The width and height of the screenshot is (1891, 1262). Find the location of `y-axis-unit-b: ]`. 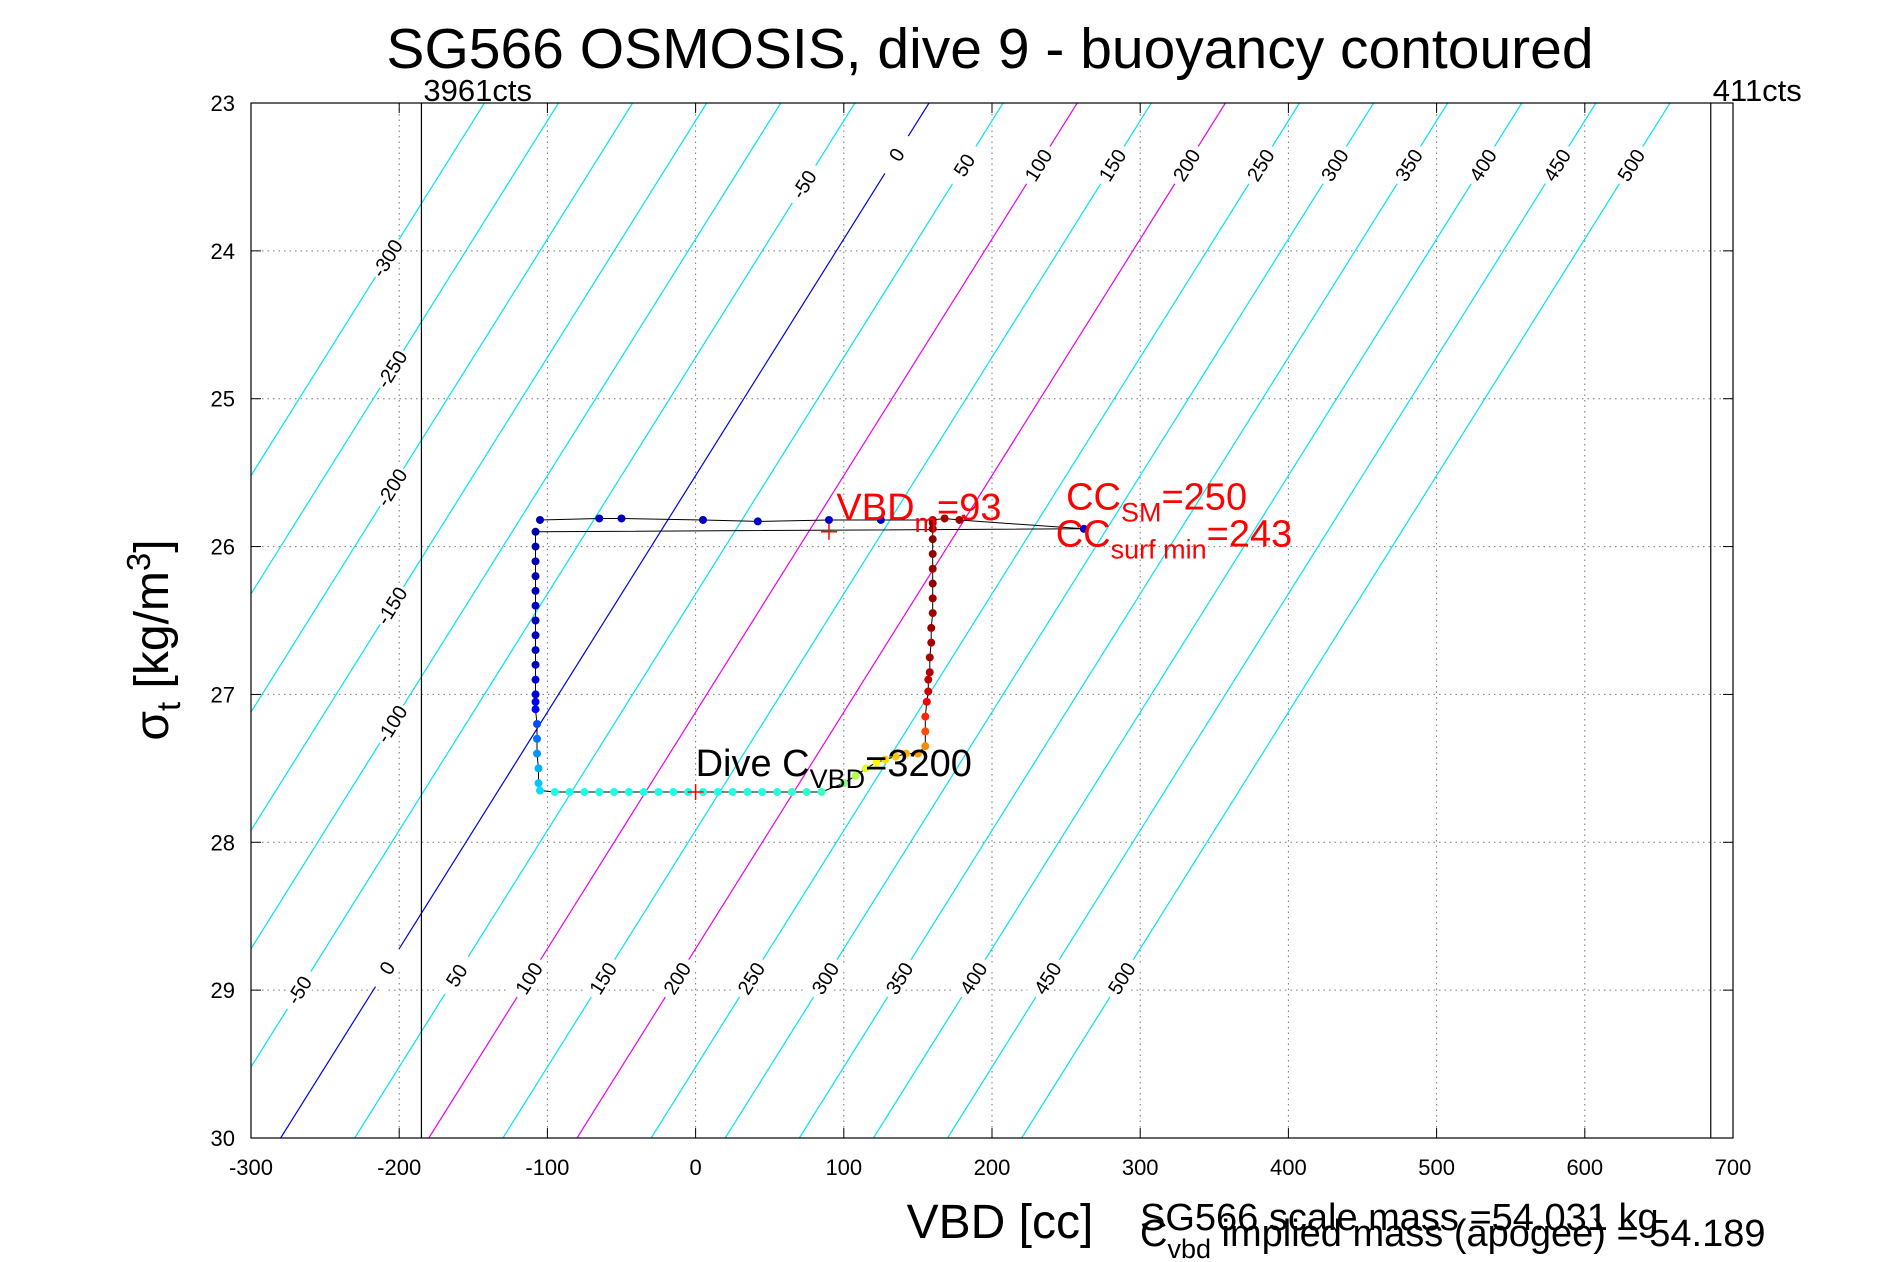

y-axis-unit-b: ] is located at coordinates (152, 545).